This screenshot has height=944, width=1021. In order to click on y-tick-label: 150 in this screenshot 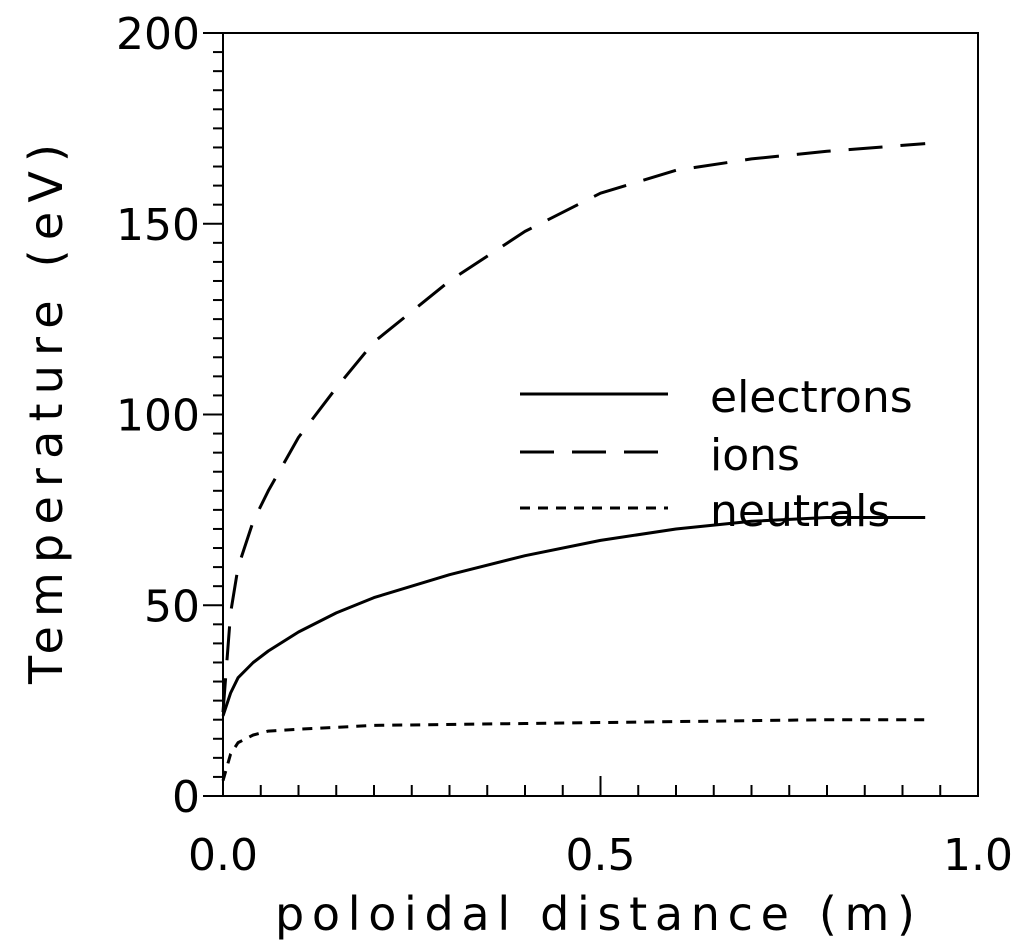, I will do `click(158, 225)`.